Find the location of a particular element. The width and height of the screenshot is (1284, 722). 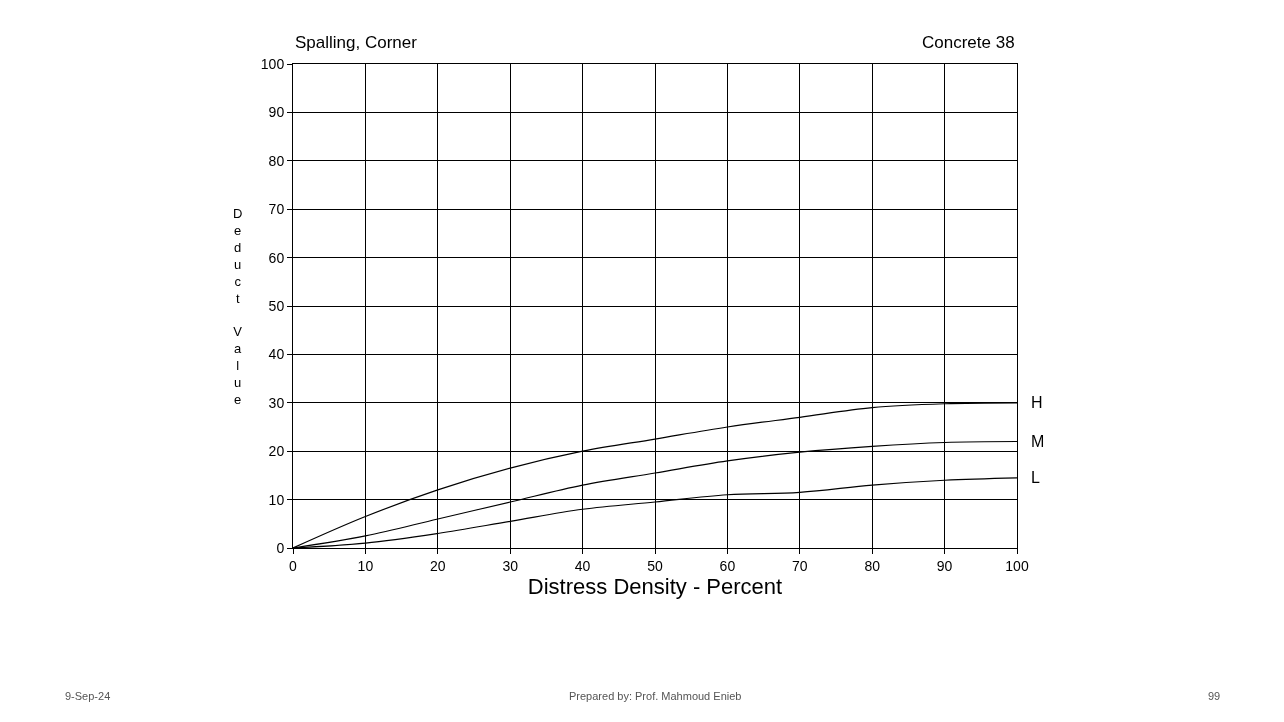

chart-subtitle: Concrete 38 is located at coordinates (968, 42).